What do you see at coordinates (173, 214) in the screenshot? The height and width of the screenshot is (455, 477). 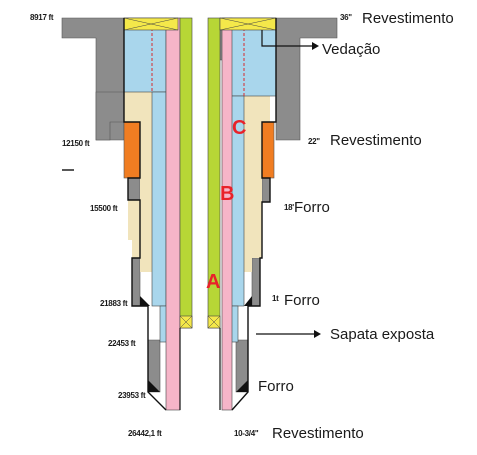 I see `pink-tubing-left` at bounding box center [173, 214].